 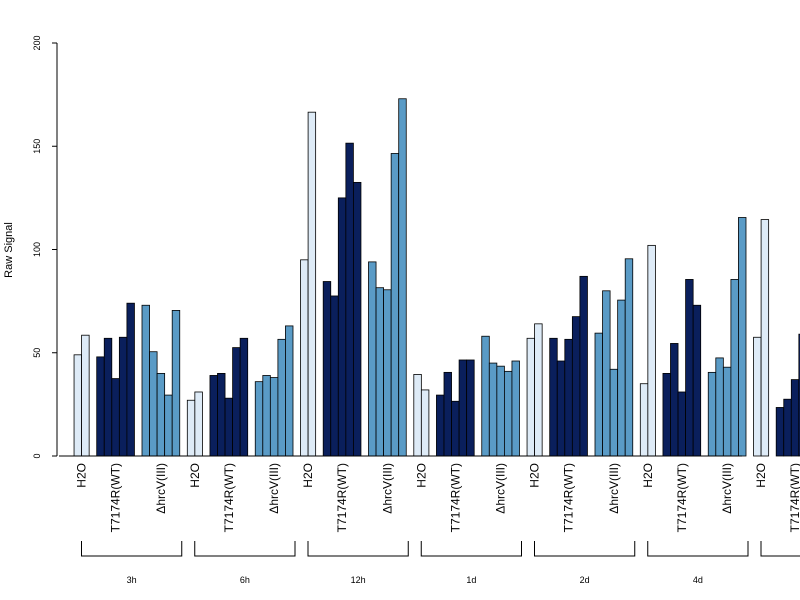 I want to click on y-tick-label: 150, so click(x=37, y=146).